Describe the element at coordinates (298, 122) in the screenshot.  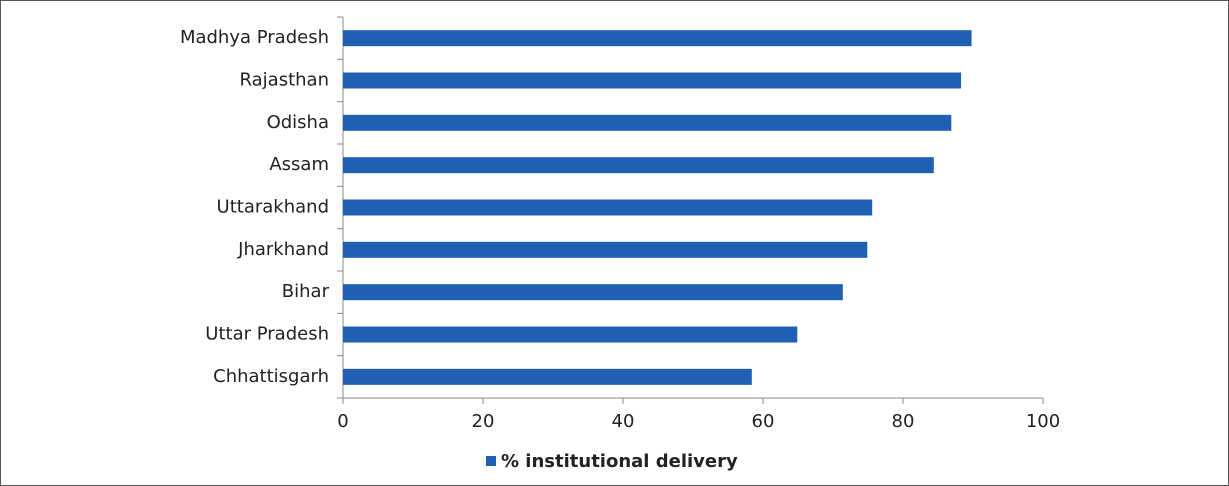
I see `y-tick-label: Odisha` at that location.